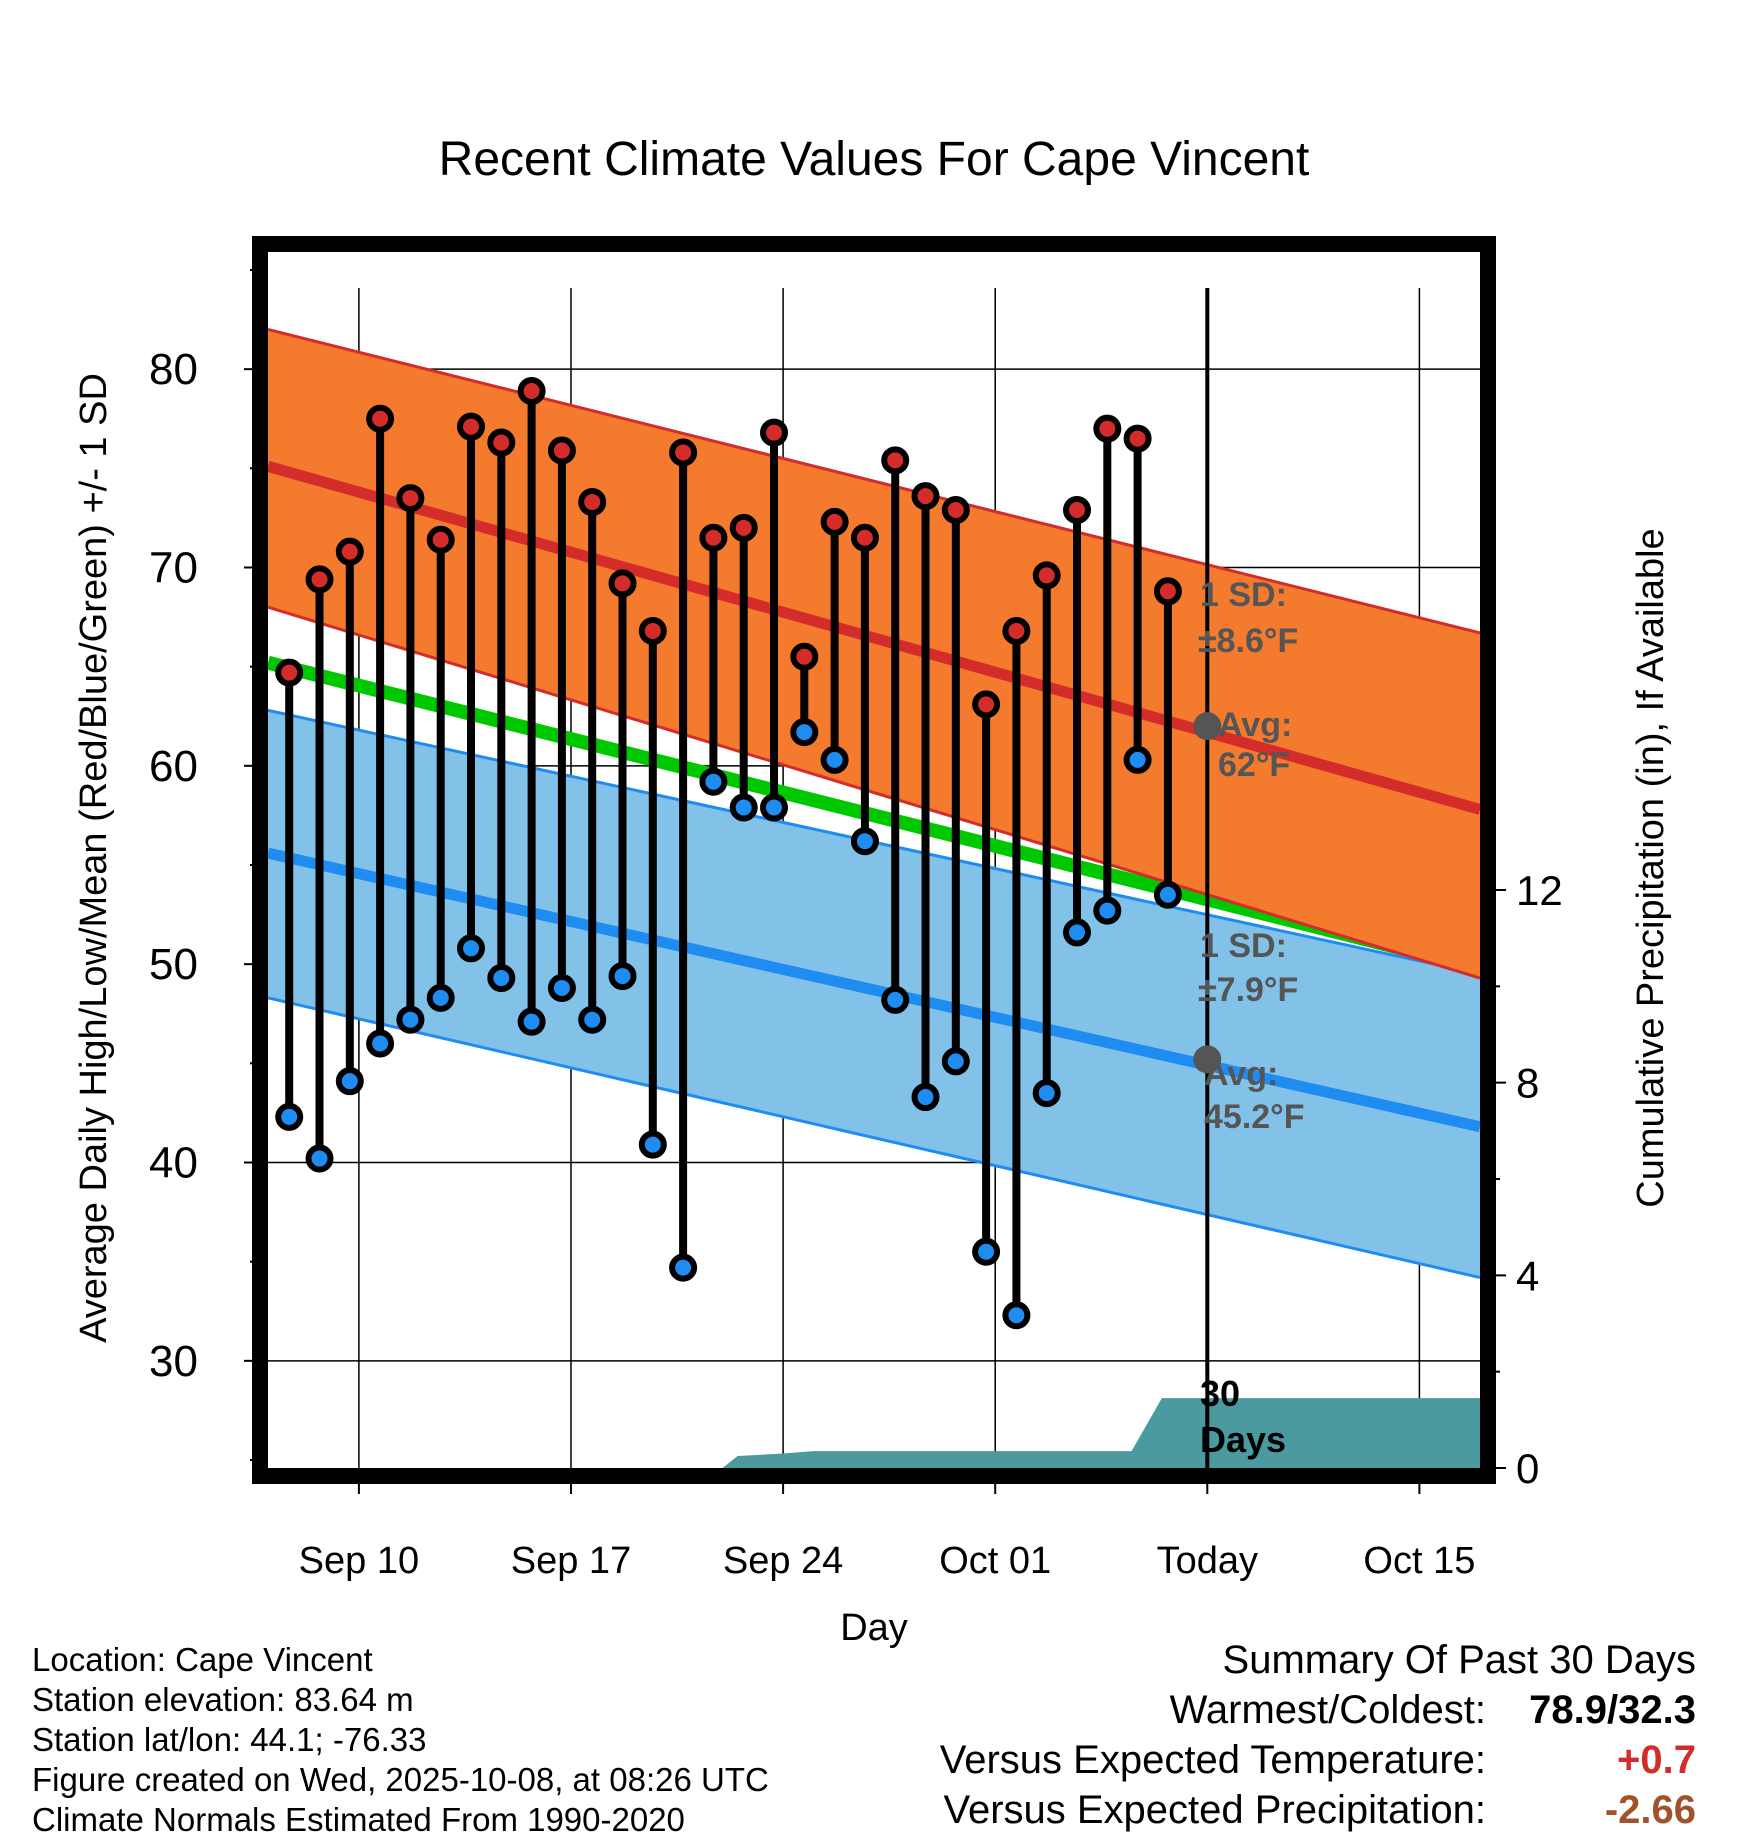 The image size is (1748, 1840). I want to click on days-unit-label: Days, so click(1243, 1439).